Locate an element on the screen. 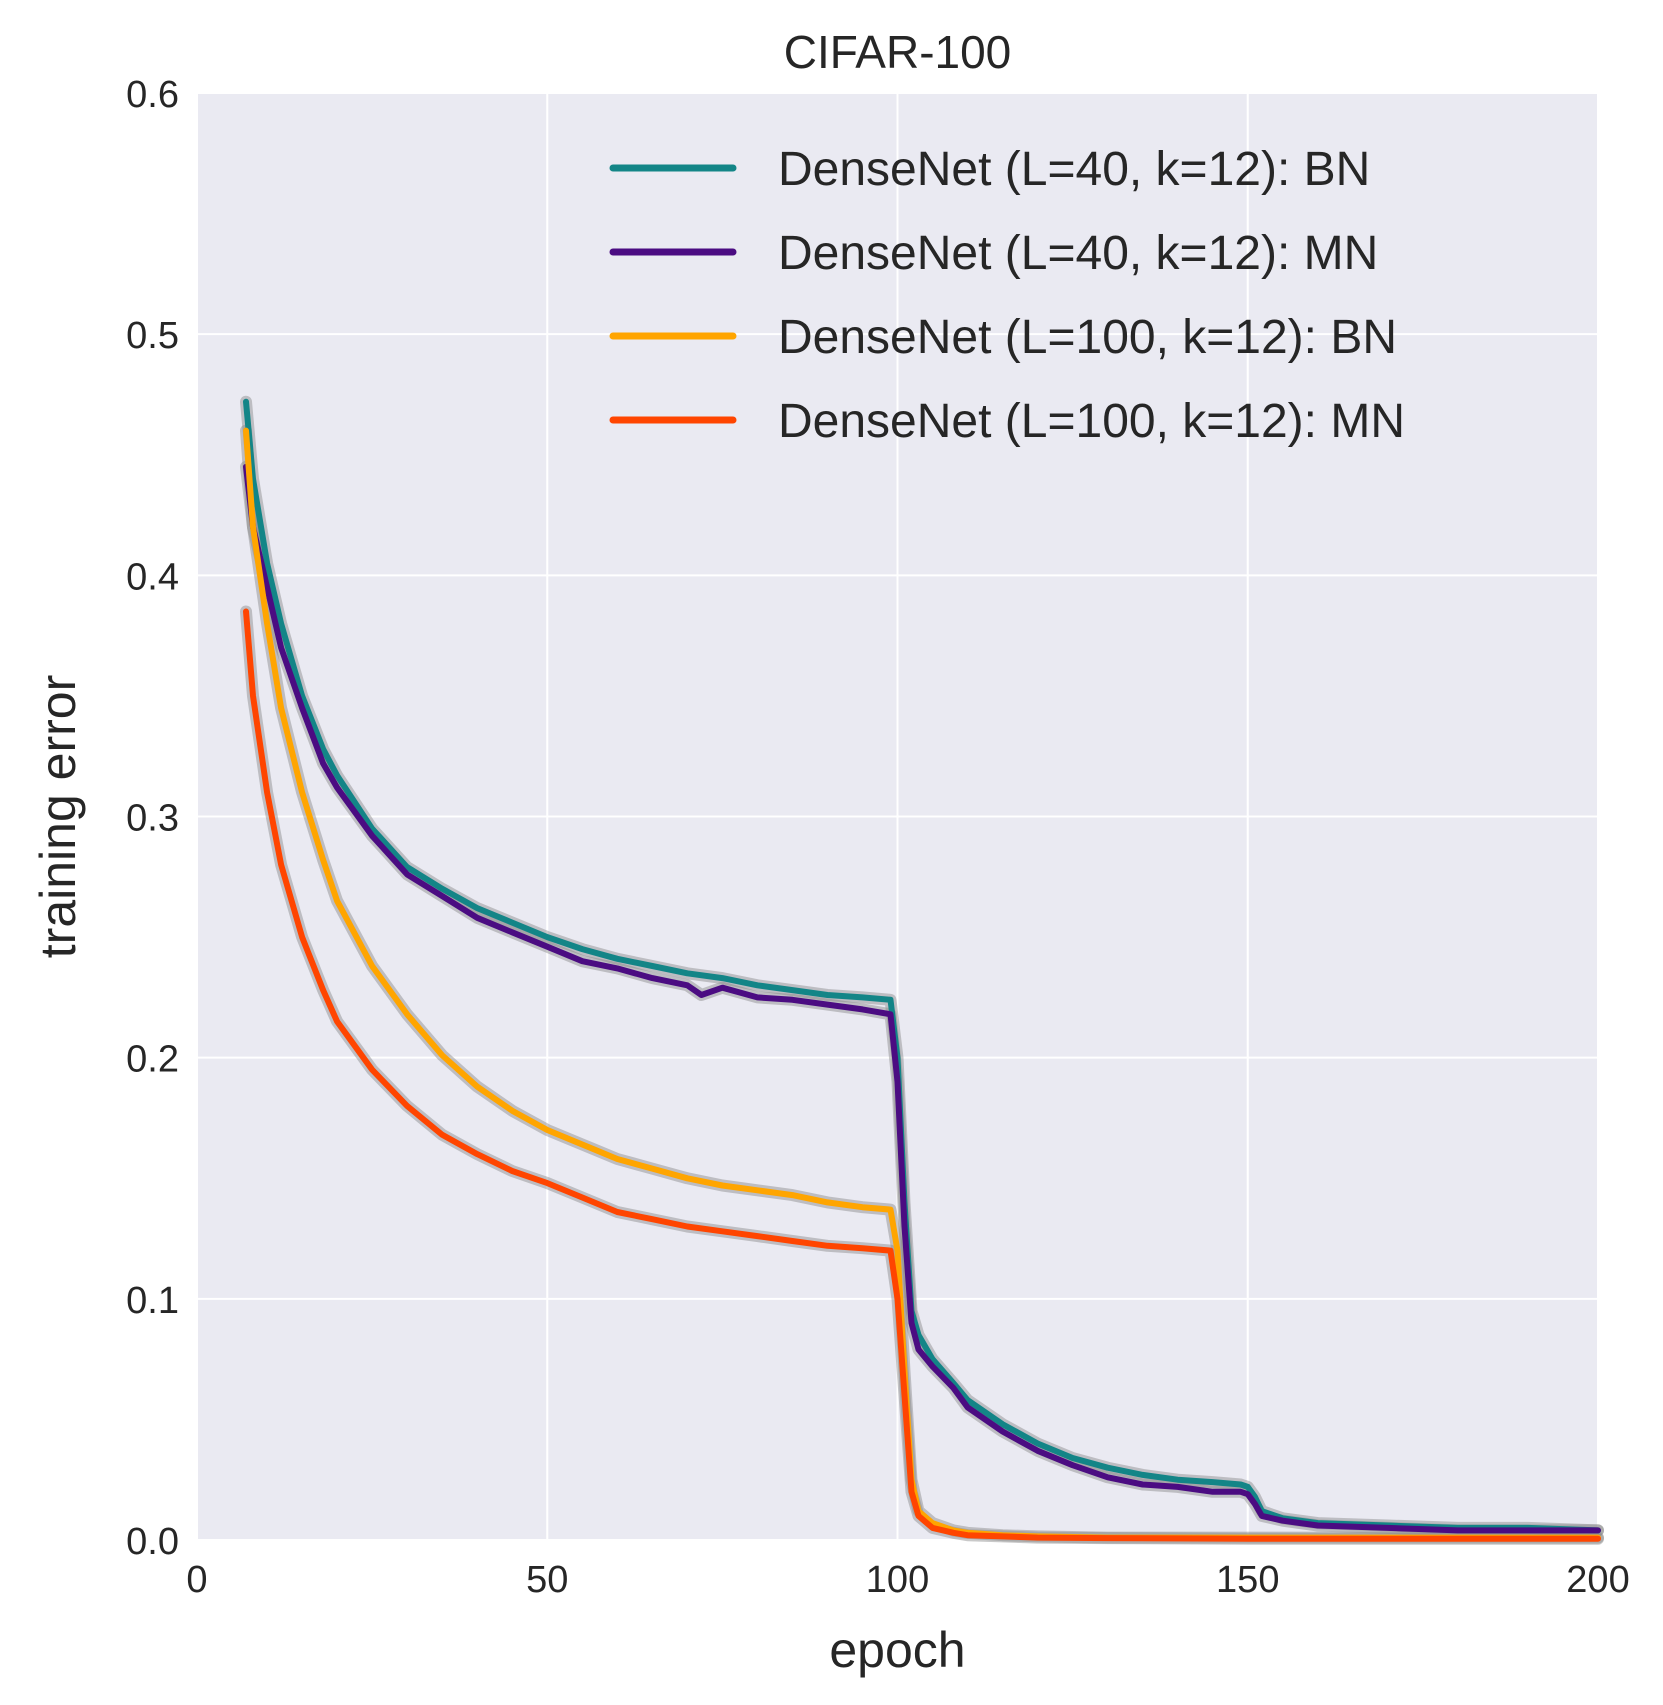 This screenshot has width=1663, height=1705. y-tick-label: 0.1 is located at coordinates (152, 1301).